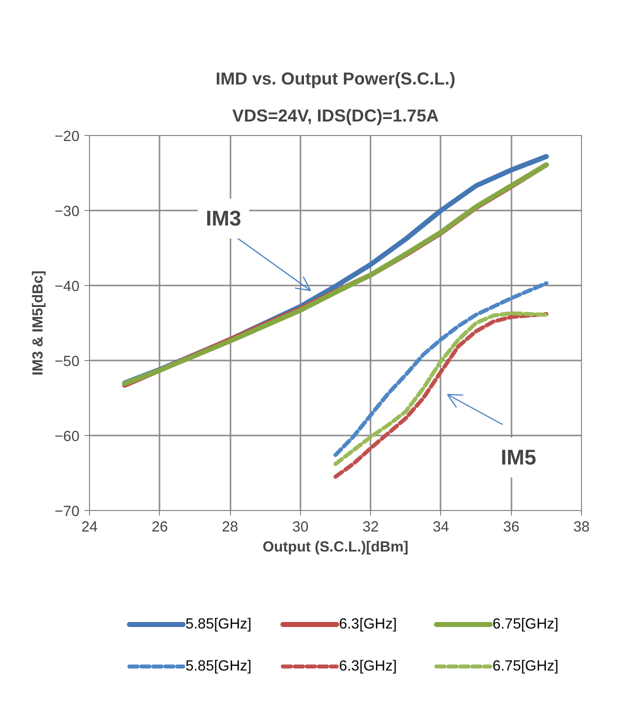  Describe the element at coordinates (370, 528) in the screenshot. I see `x-tick-label: 32` at that location.